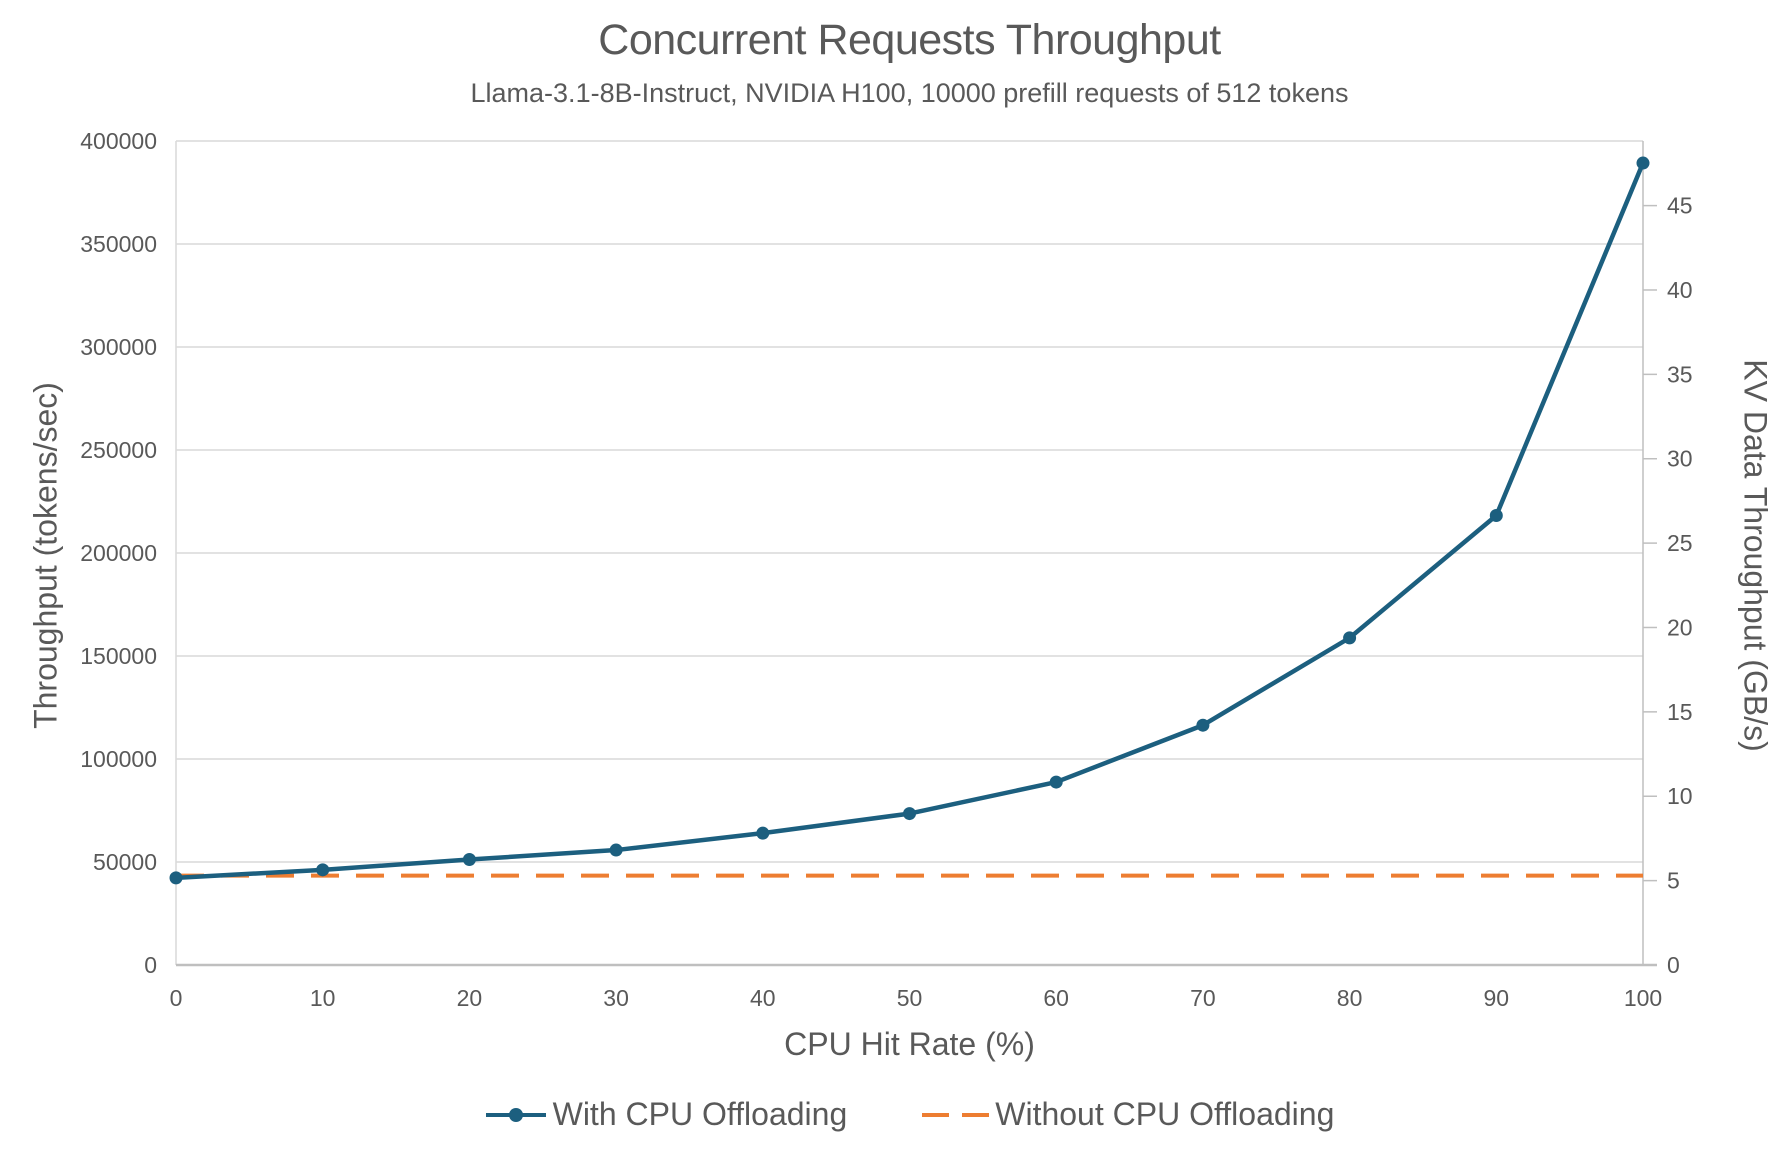  I want to click on x-axis-title: CPU Hit Rate (%), so click(909, 1044).